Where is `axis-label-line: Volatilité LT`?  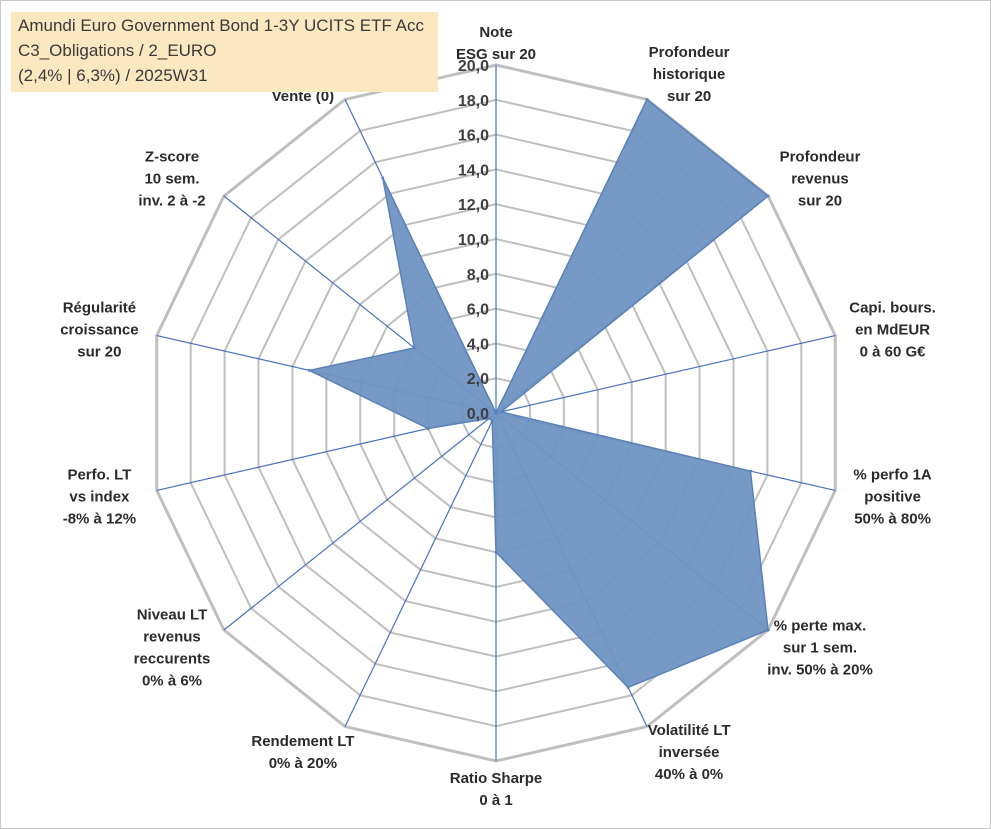
axis-label-line: Volatilité LT is located at coordinates (689, 730).